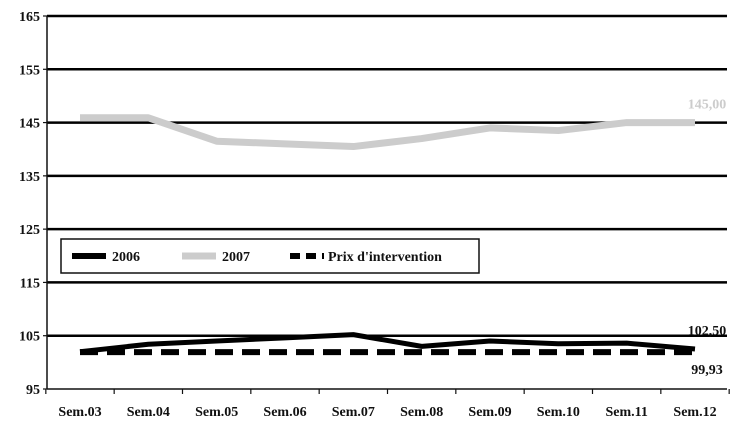  Describe the element at coordinates (126, 257) in the screenshot. I see `legend-label: 2006` at that location.